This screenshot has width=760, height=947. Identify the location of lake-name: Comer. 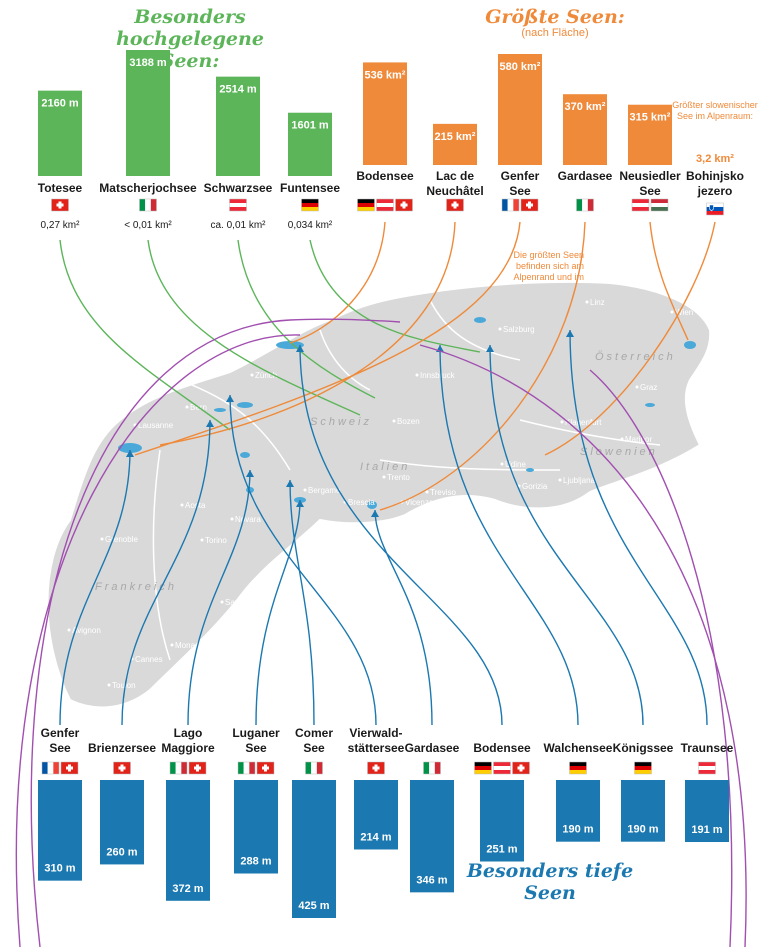
(314, 733).